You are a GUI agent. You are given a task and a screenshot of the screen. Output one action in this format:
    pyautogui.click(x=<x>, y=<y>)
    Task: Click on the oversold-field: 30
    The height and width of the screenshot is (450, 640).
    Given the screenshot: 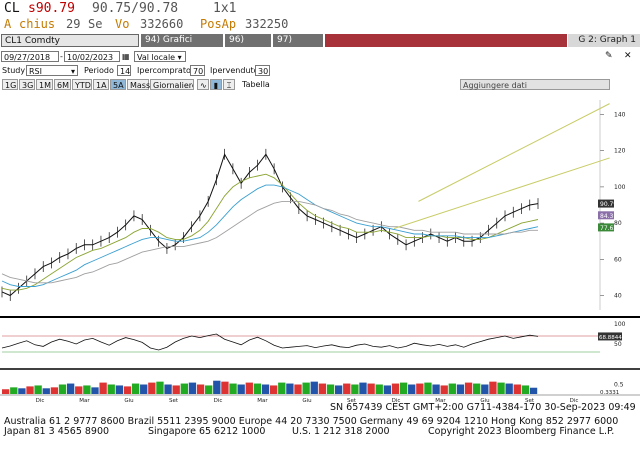 What is the action you would take?
    pyautogui.click(x=262, y=70)
    